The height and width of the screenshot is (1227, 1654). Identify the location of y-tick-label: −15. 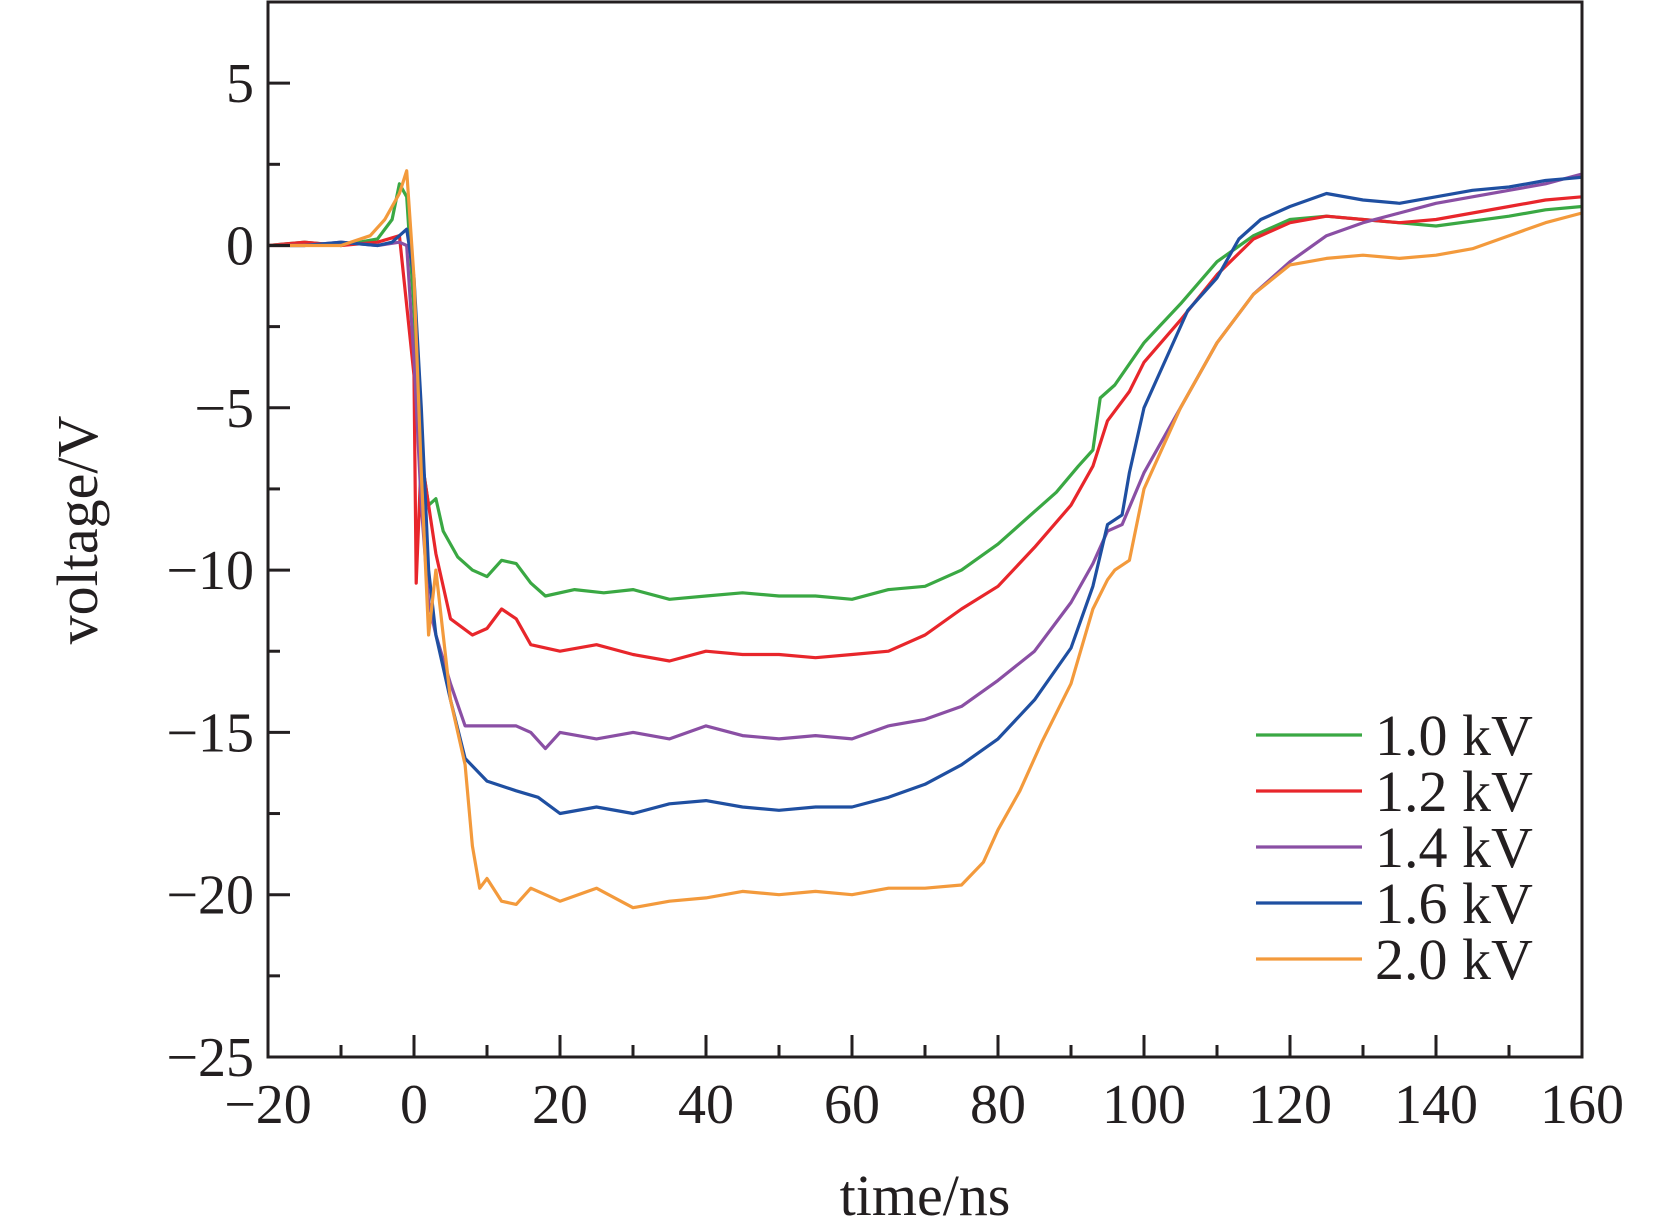
(210, 733).